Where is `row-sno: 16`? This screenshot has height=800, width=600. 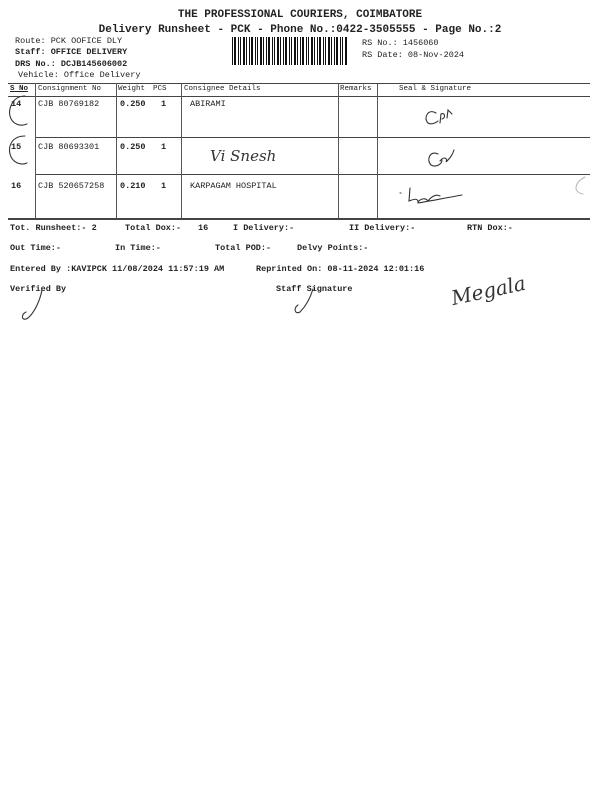
row-sno: 16 is located at coordinates (16, 186).